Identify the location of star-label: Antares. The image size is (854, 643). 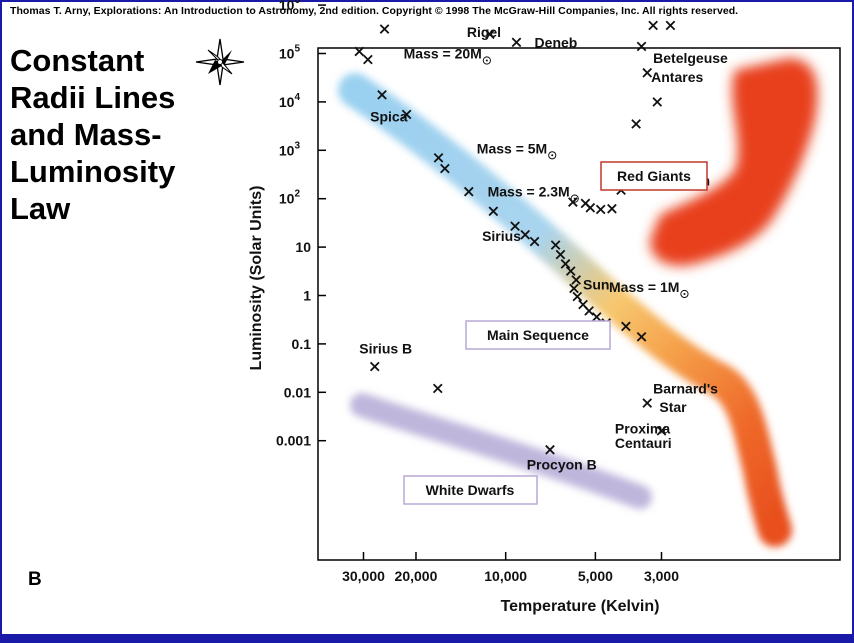
(677, 77).